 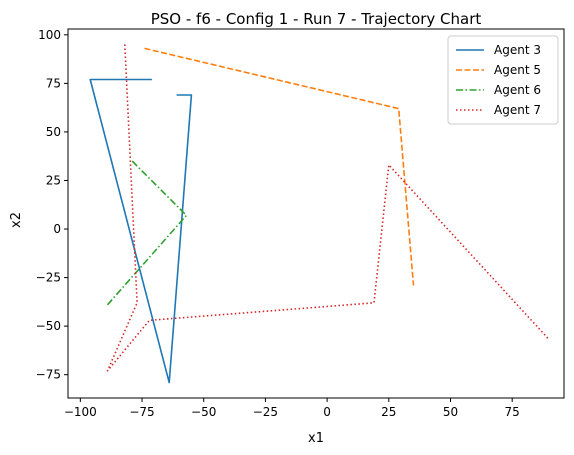 What do you see at coordinates (265, 412) in the screenshot?
I see `x-tick-label: −25` at bounding box center [265, 412].